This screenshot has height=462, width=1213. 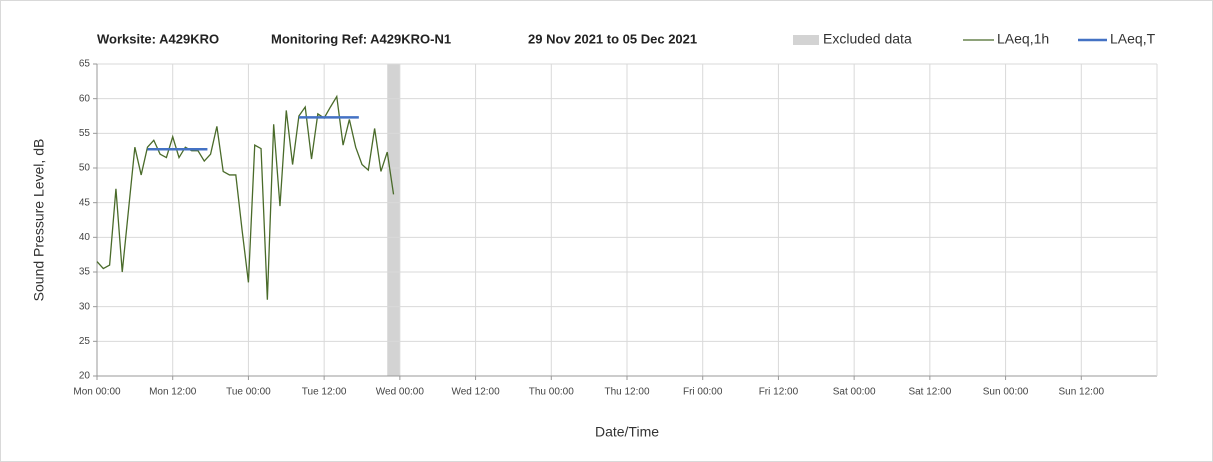 I want to click on x-tick-label: Tue 12:00, so click(x=324, y=392).